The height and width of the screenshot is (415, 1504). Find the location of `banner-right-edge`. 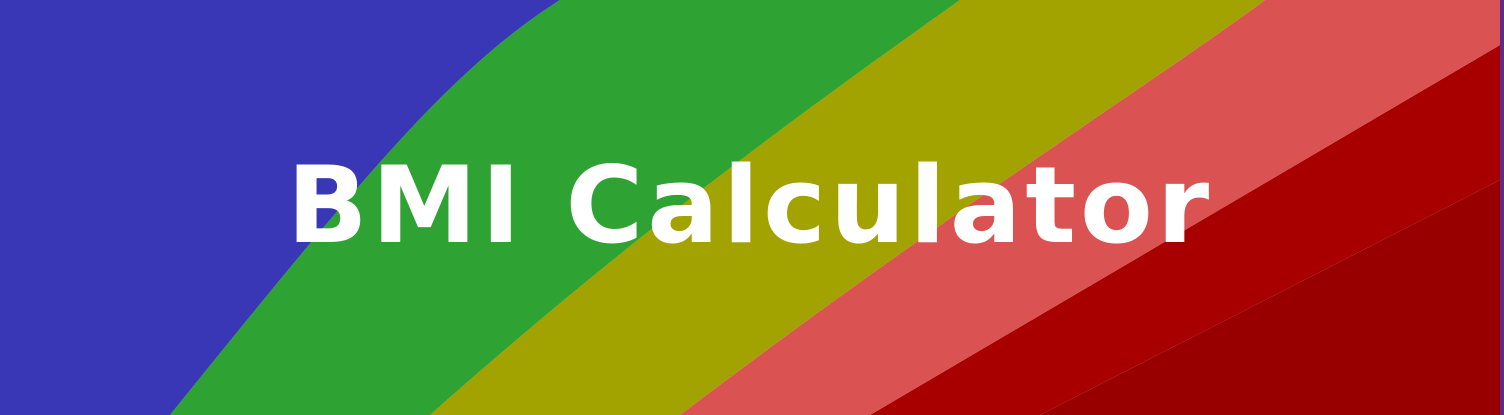

banner-right-edge is located at coordinates (1502, 207).